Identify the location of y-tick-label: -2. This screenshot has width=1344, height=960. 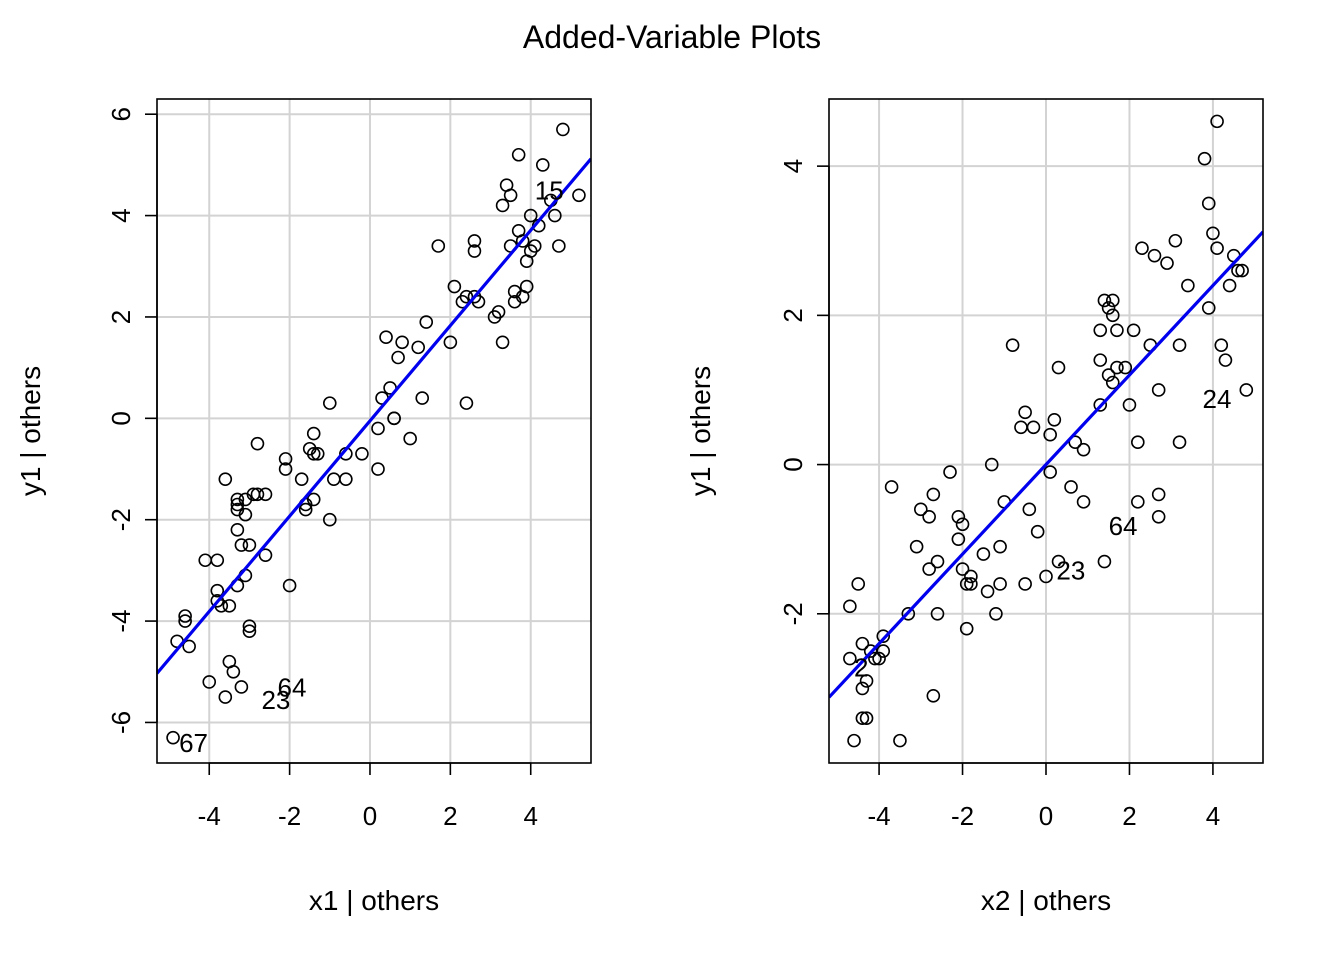
(121, 519).